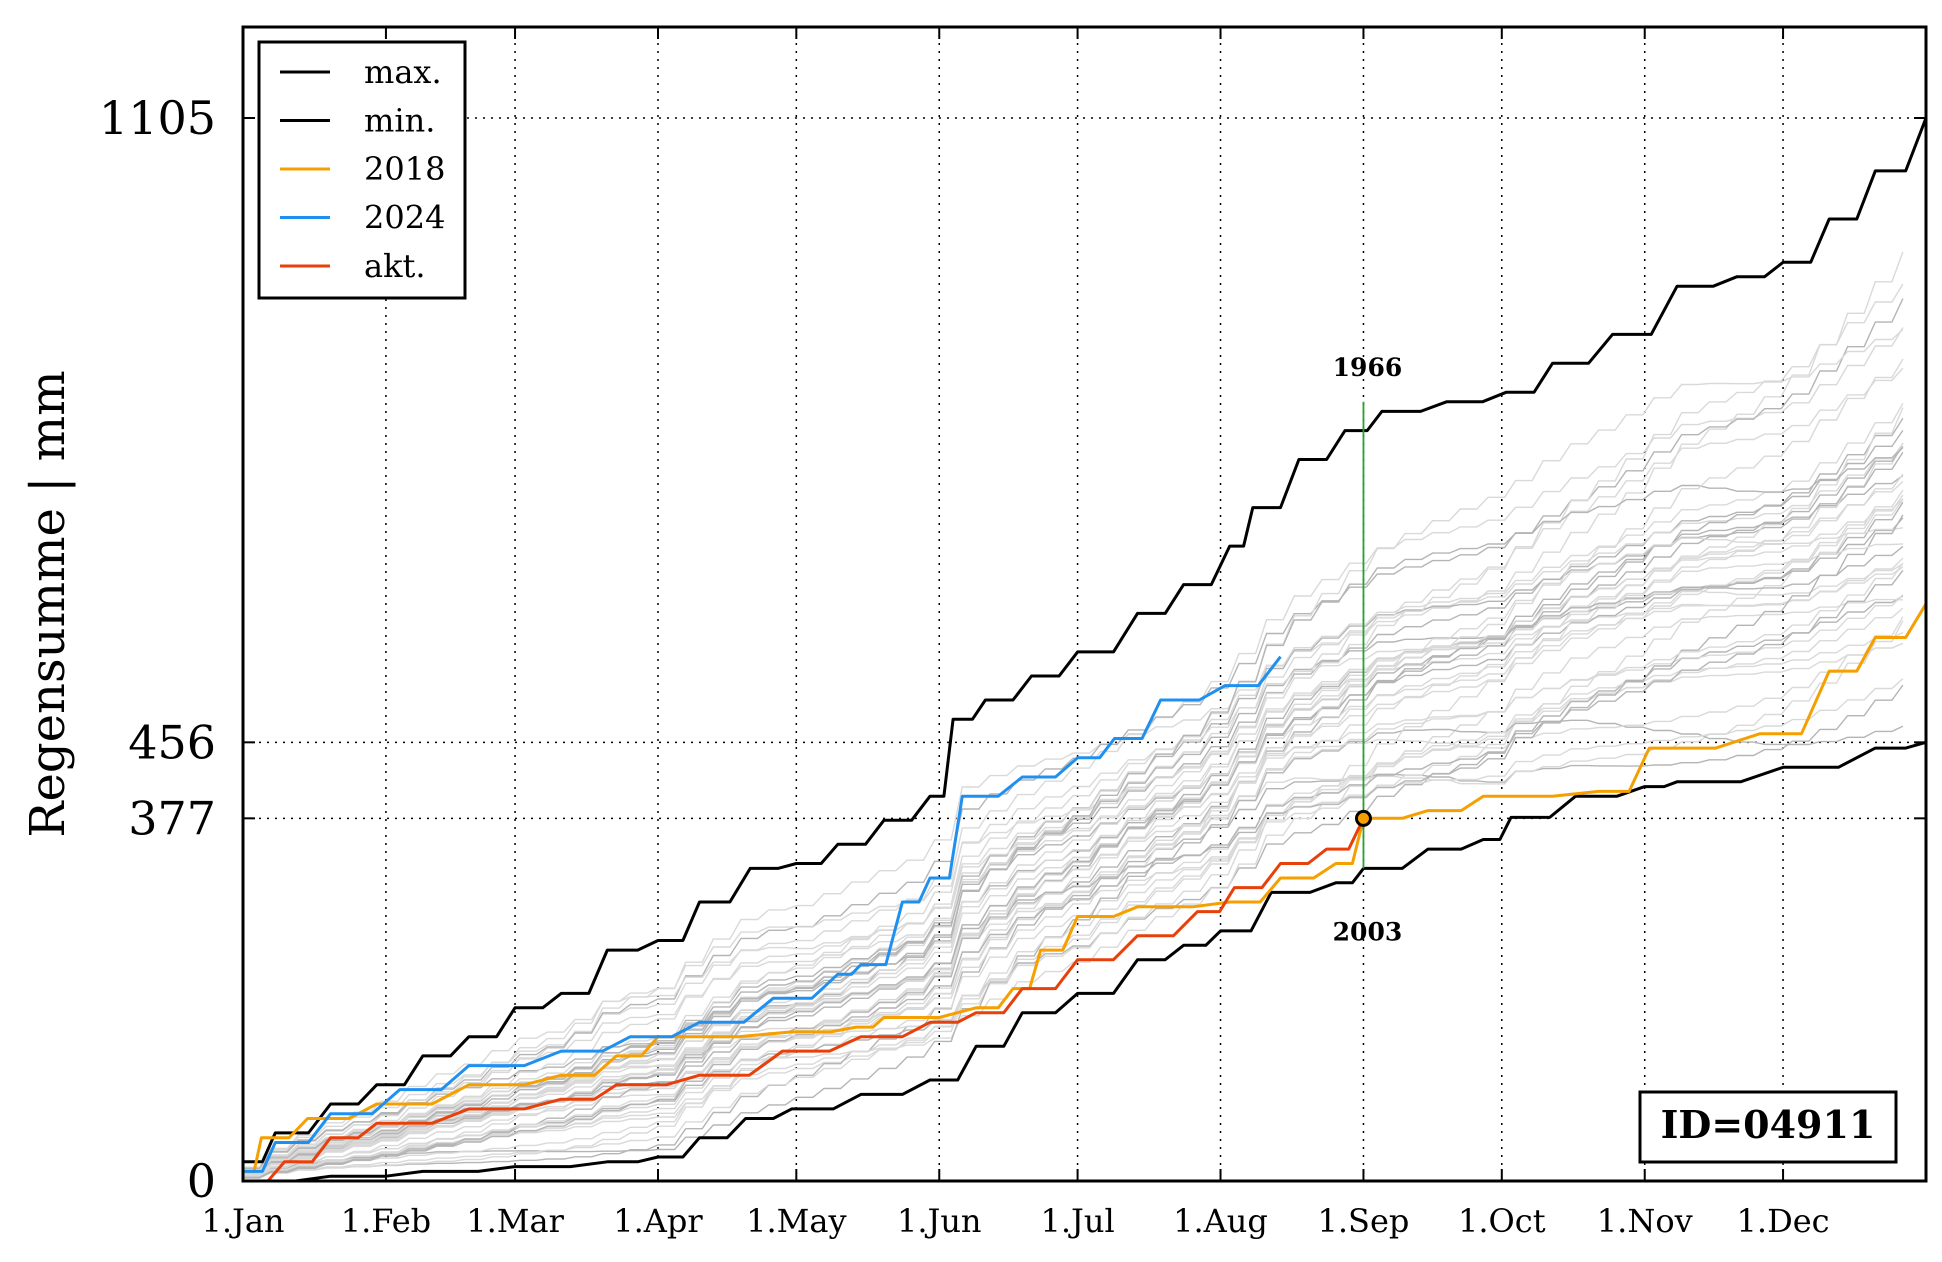 The height and width of the screenshot is (1262, 1942). Describe the element at coordinates (362, 170) in the screenshot. I see `legend: max. min. 2018 2024 akt.` at that location.